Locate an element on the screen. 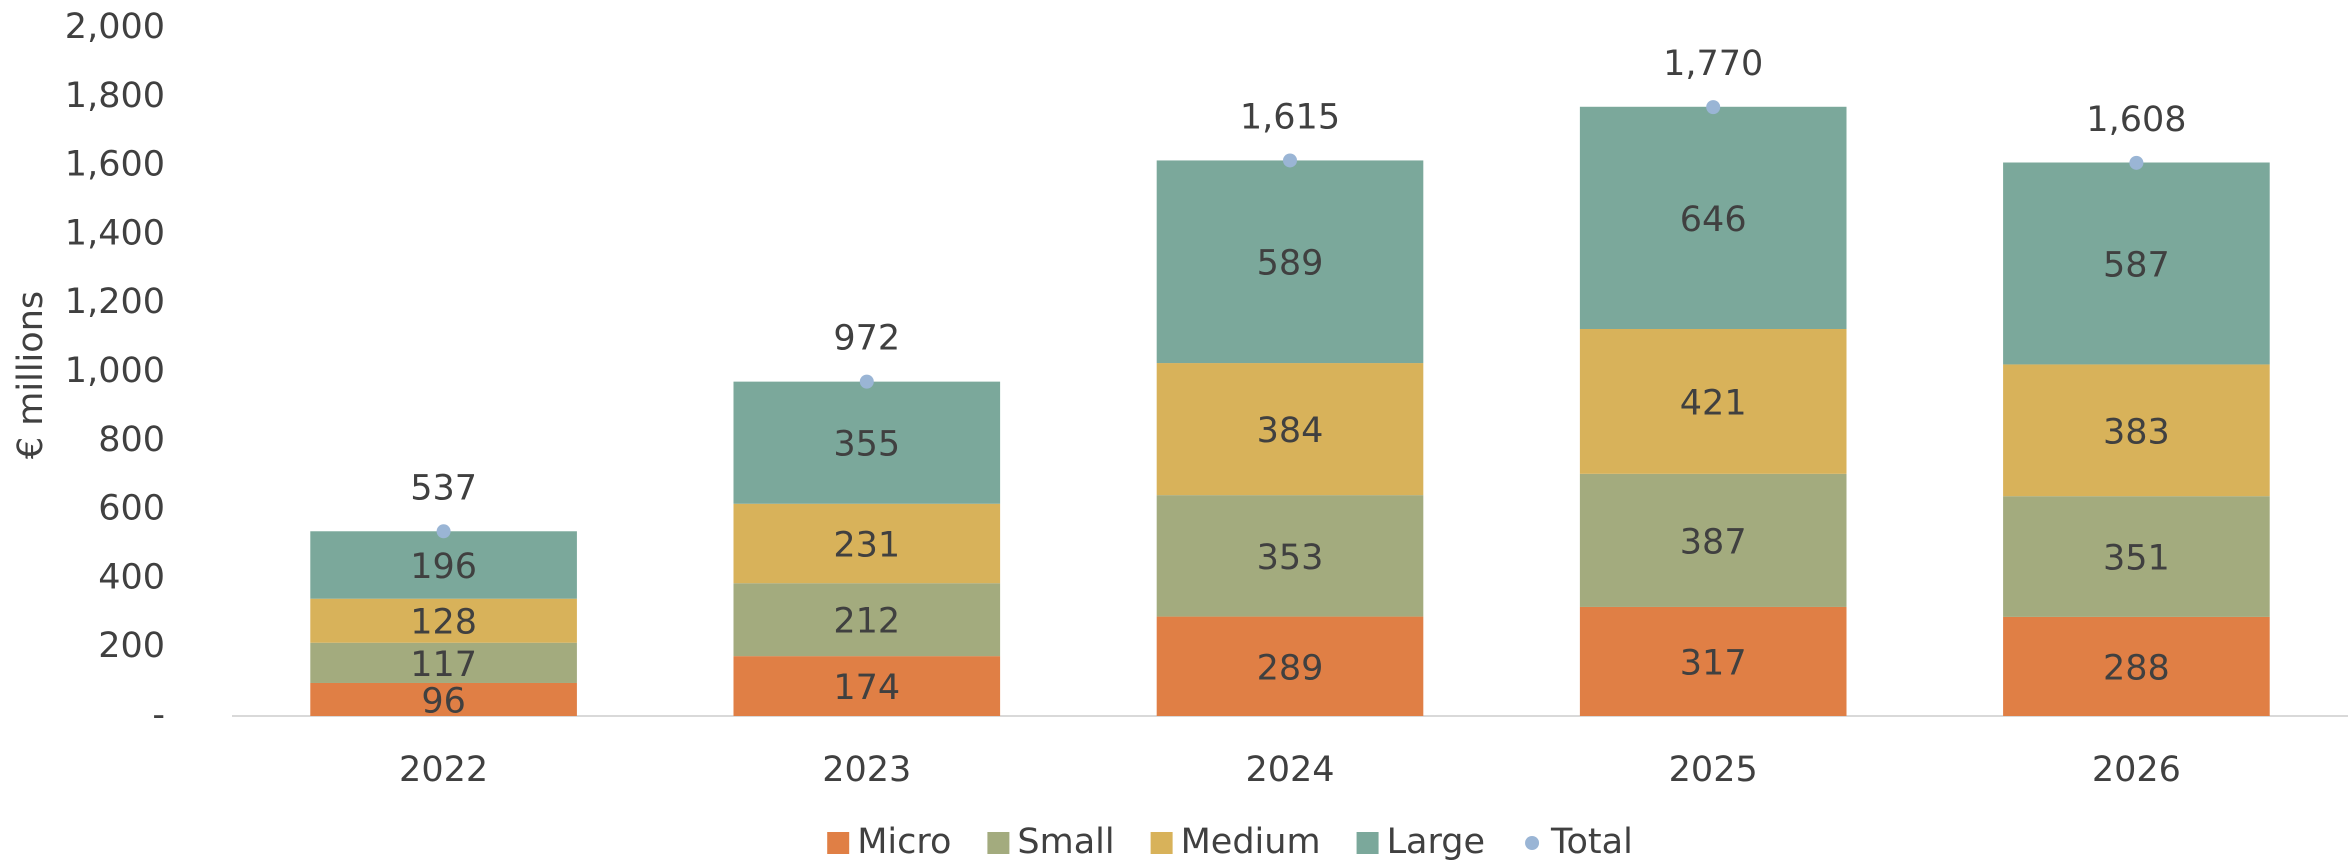 Image resolution: width=2348 pixels, height=862 pixels. segment-label: 353 is located at coordinates (1290, 558).